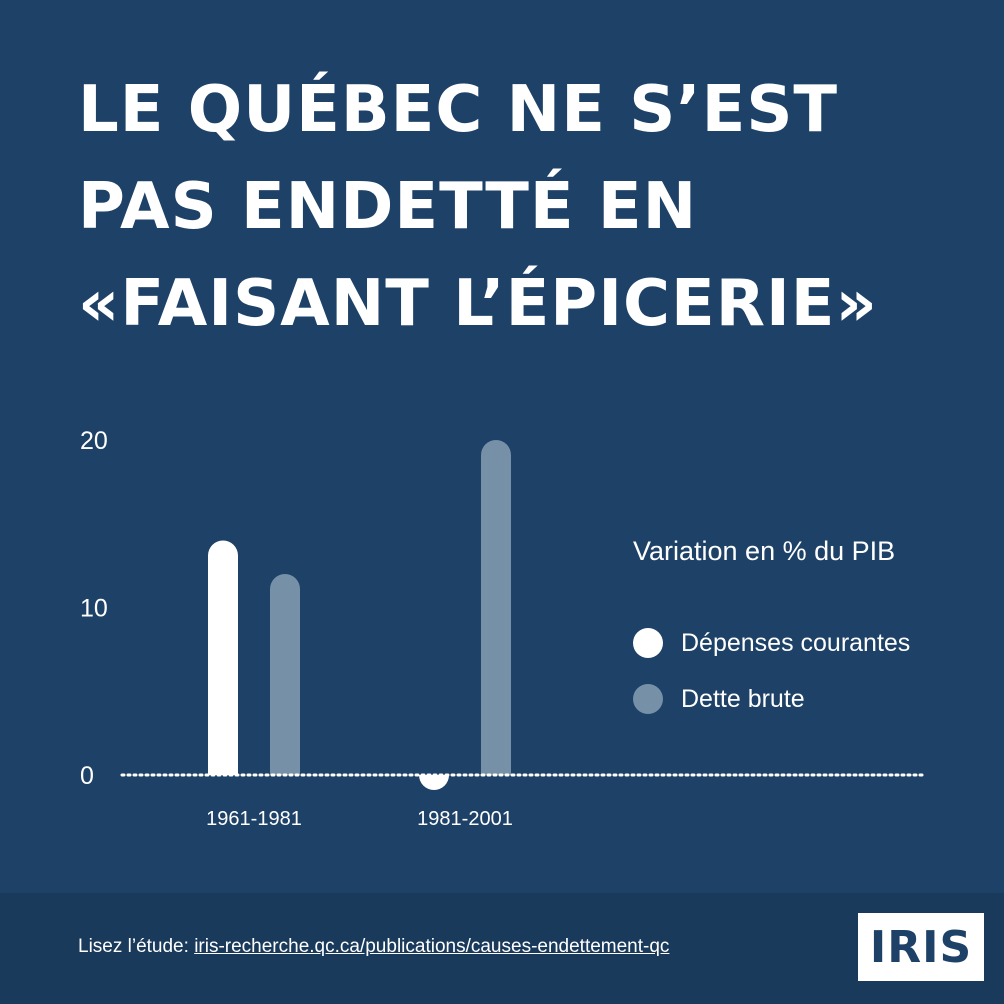  What do you see at coordinates (434, 782) in the screenshot?
I see `bar-depenses-1981-2001` at bounding box center [434, 782].